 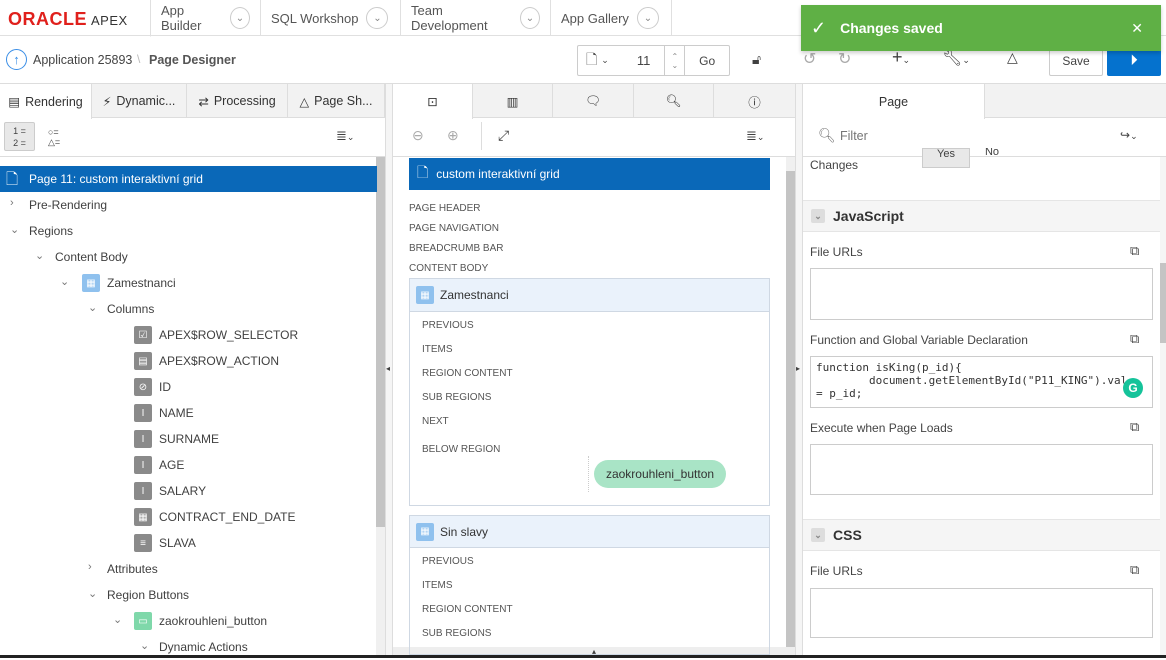 I want to click on tree-node: ⌄ ▭ zaokrouhleni_button, so click(x=188, y=621).